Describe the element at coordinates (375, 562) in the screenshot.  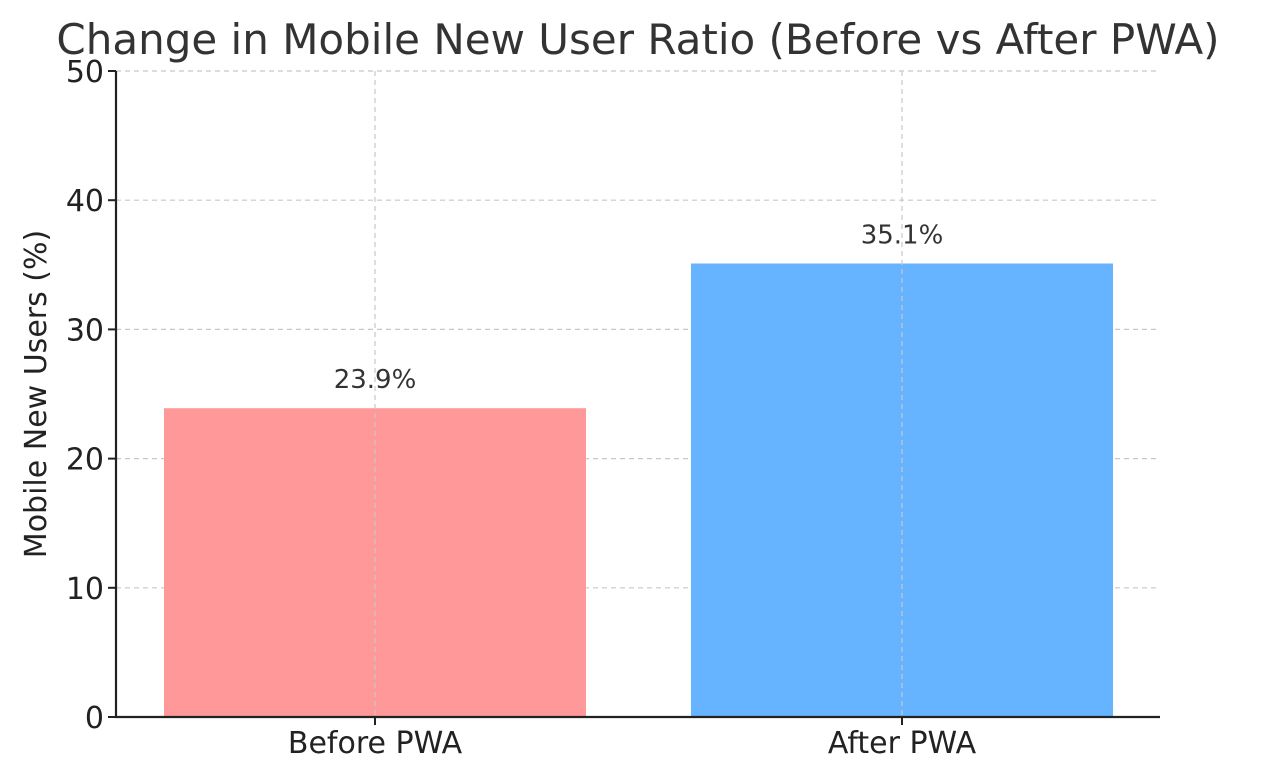
I see `bar` at that location.